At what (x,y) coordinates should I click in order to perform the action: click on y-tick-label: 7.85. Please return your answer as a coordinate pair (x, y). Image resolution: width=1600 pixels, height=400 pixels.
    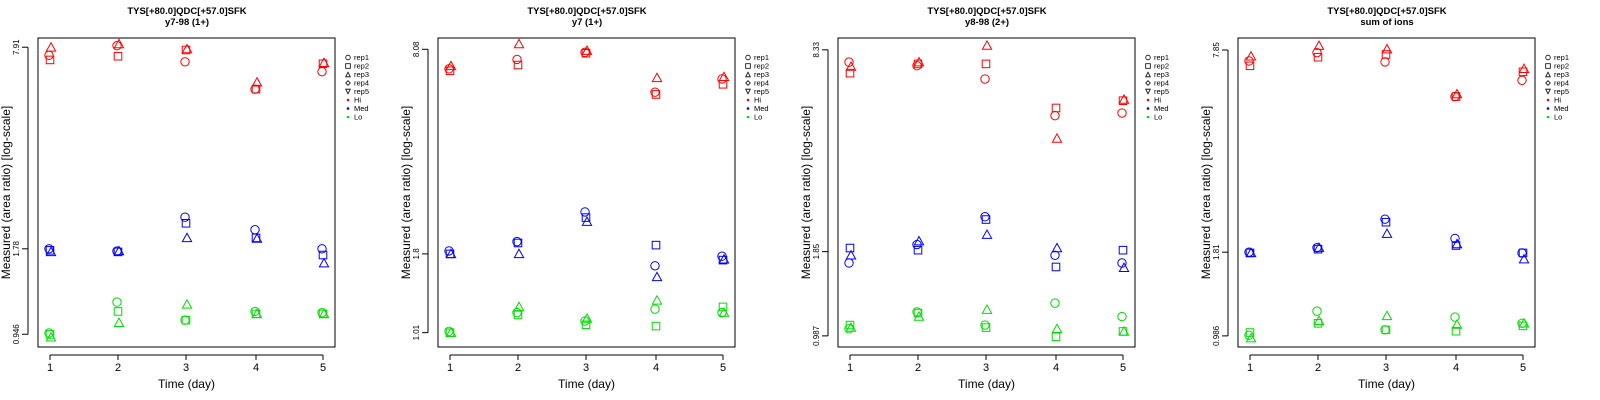
    Looking at the image, I should click on (1216, 50).